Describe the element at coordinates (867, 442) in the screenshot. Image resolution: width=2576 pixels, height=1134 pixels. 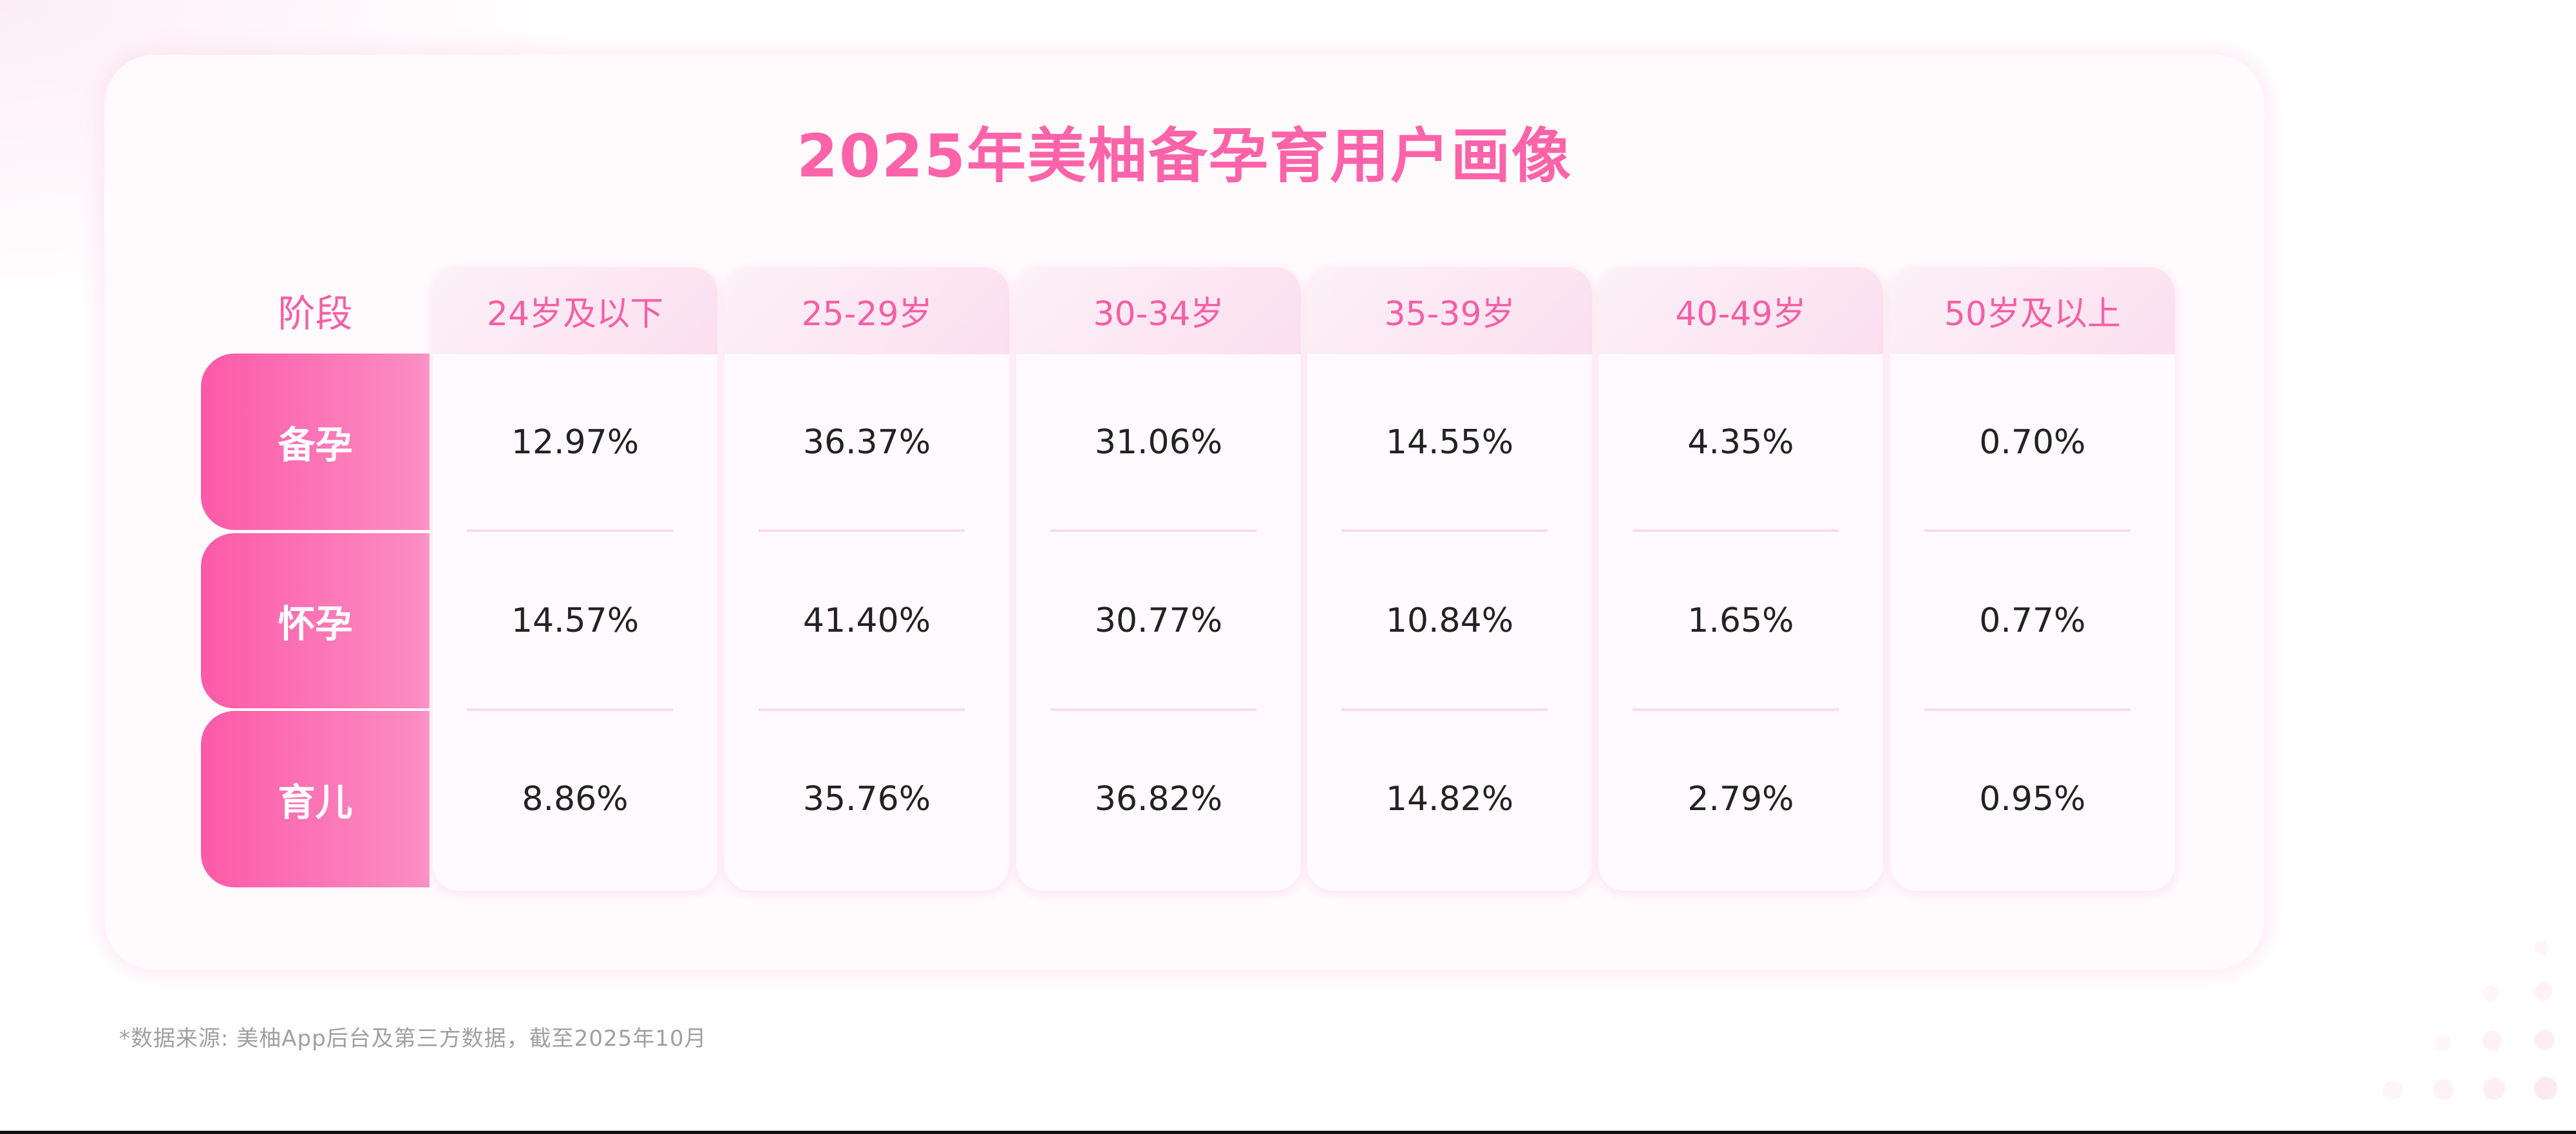
I see `table-cell: 36.37%` at that location.